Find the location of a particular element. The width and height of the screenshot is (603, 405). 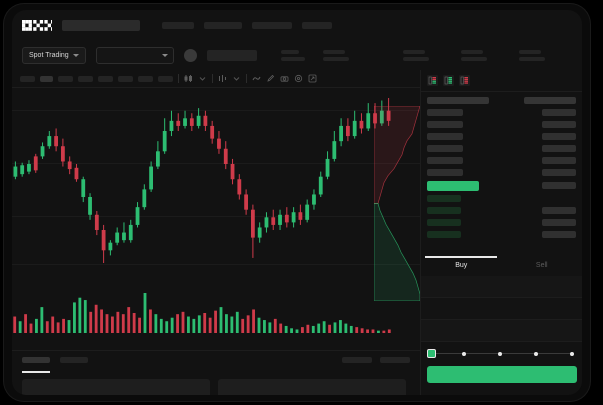

pencil-icon is located at coordinates (270, 78).